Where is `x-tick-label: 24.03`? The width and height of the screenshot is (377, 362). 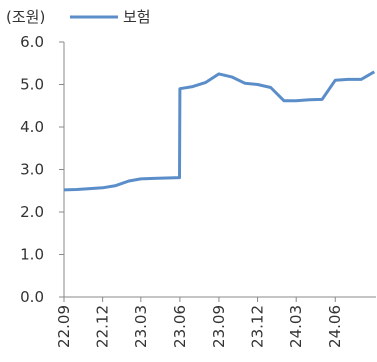
x-tick-label: 24.03 is located at coordinates (296, 326).